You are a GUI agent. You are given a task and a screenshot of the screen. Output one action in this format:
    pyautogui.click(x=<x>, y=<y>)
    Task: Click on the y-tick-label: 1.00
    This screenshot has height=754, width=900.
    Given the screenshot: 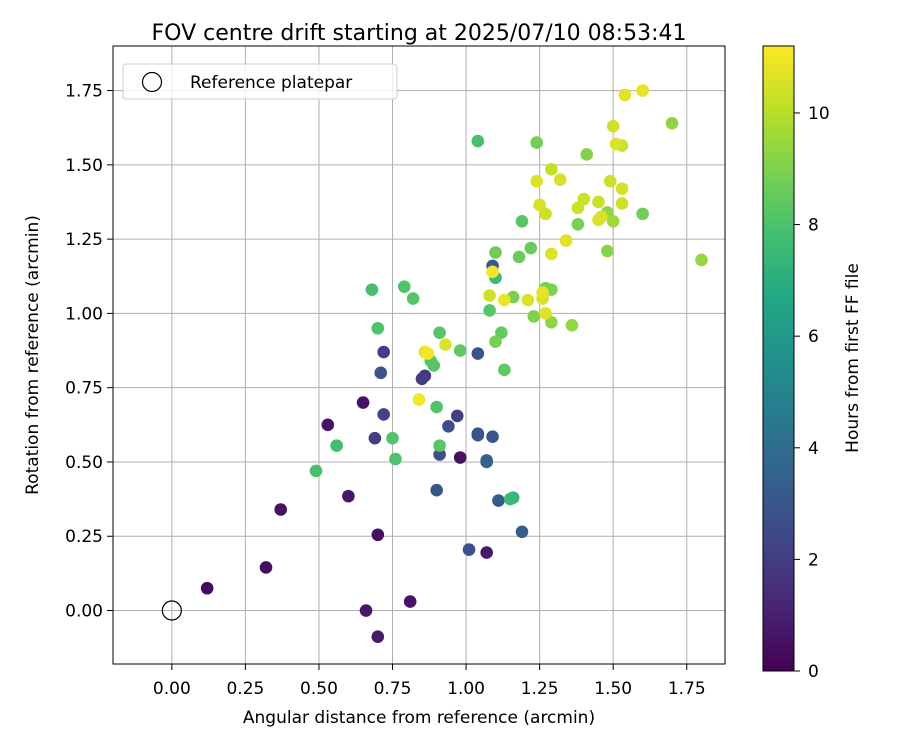 What is the action you would take?
    pyautogui.click(x=84, y=314)
    